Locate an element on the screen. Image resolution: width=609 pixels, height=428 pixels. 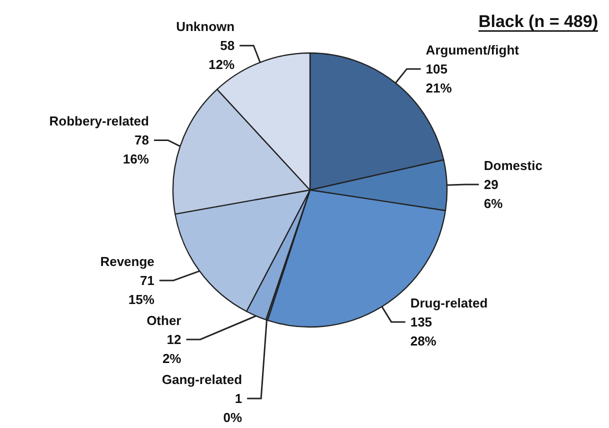
slice-label: Other is located at coordinates (164, 320).